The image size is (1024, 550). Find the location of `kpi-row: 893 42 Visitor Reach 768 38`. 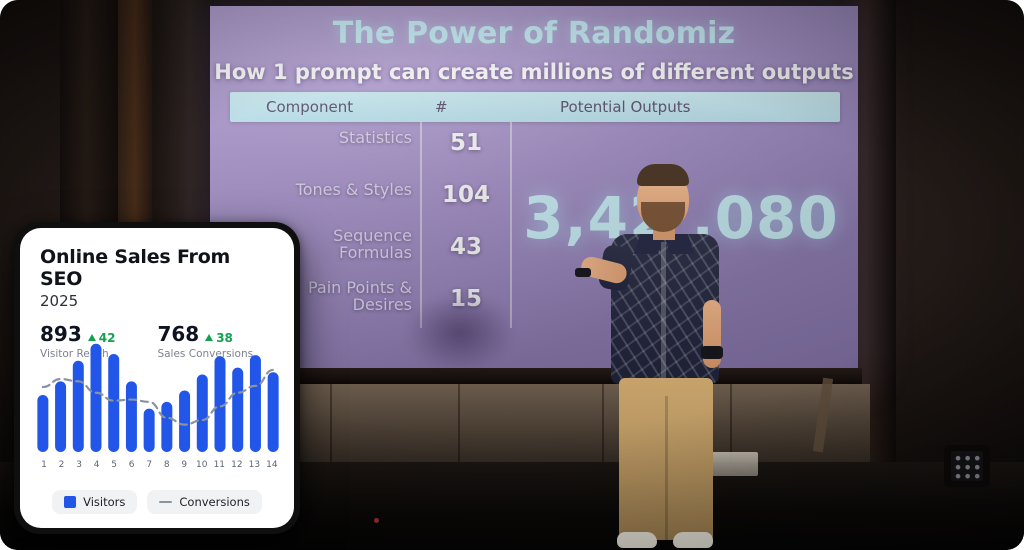

kpi-row: 893 42 Visitor Reach 768 38 is located at coordinates (157, 341).